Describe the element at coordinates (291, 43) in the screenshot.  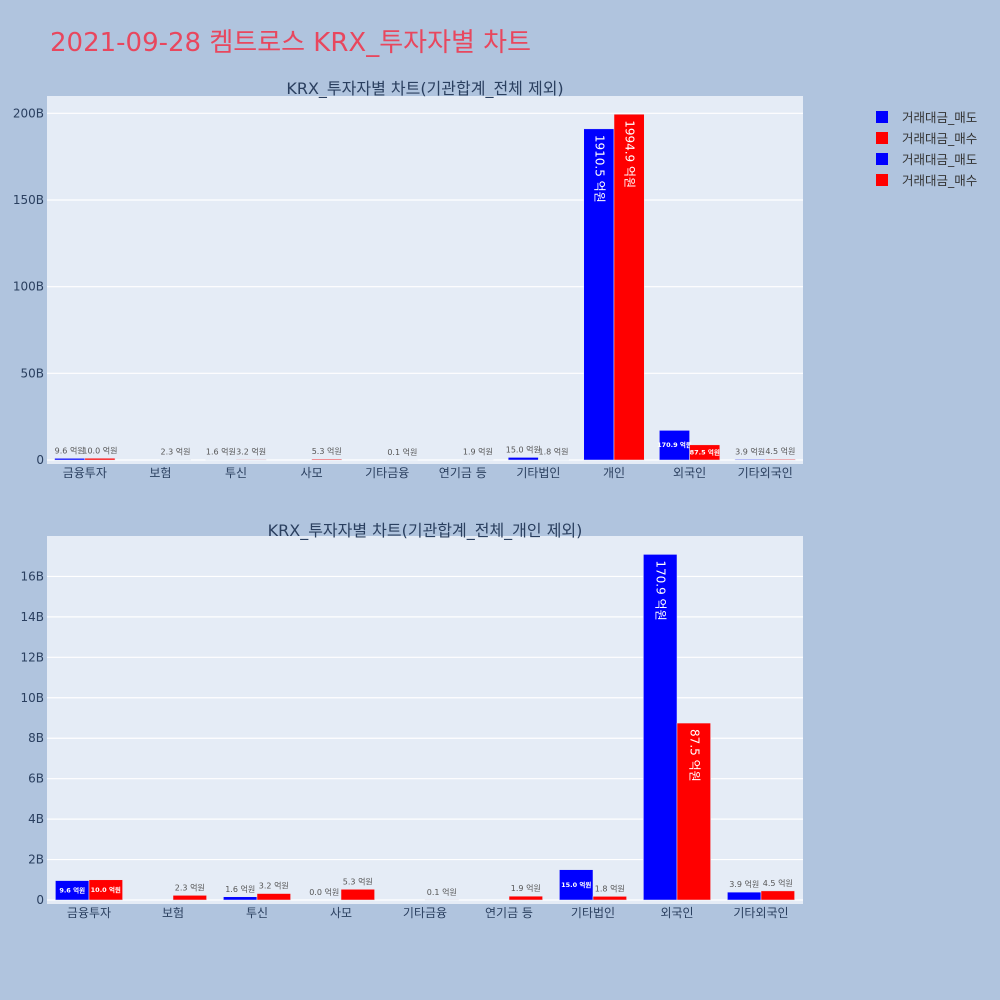
I see `page-title: 2021-09-28 켐트로스 KRX_투자자별 차트` at that location.